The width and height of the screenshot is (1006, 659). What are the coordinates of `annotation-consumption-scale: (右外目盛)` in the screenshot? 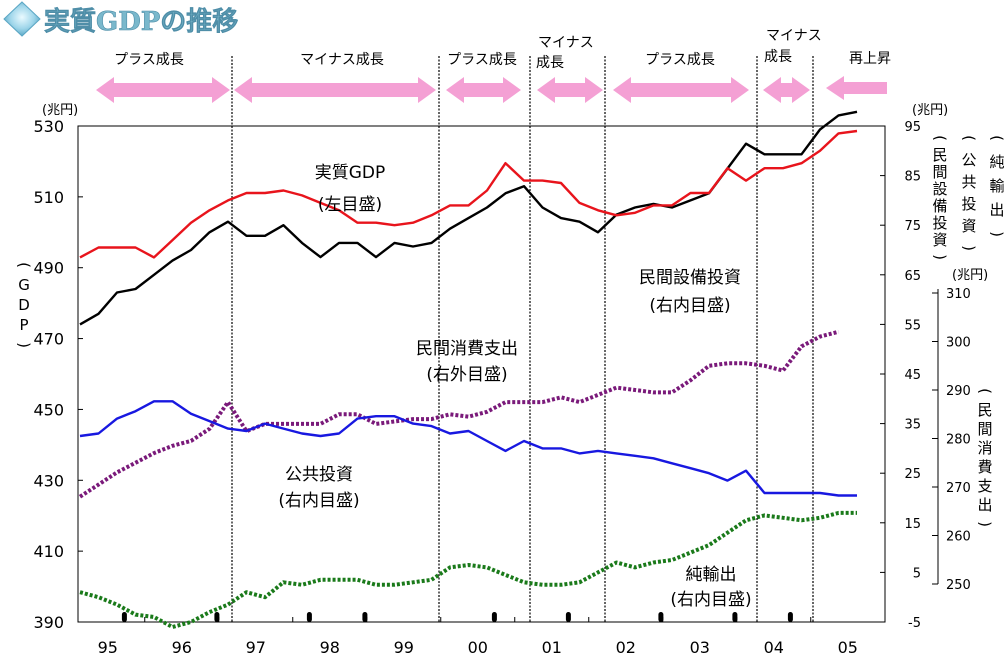 It's located at (466, 375).